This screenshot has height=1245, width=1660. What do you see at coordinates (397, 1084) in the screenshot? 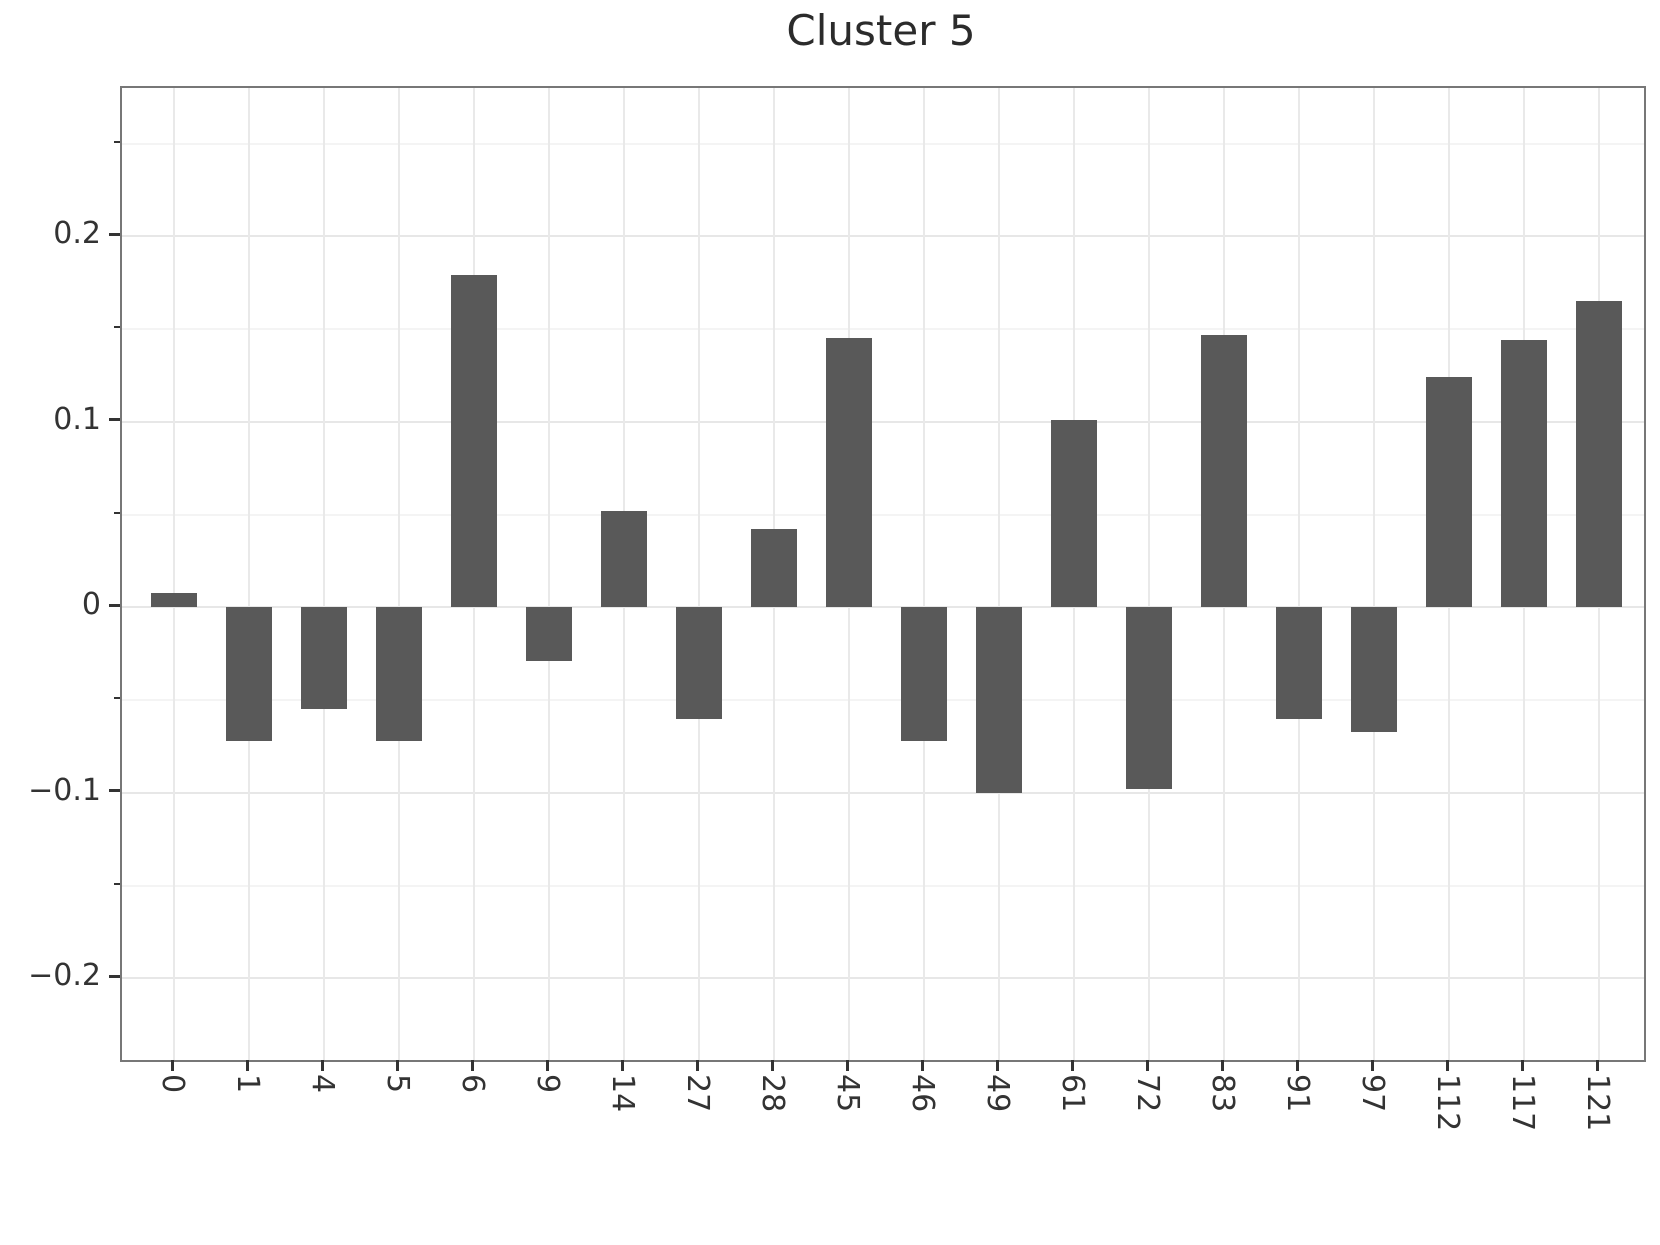
I see `x-tick-label: 5` at bounding box center [397, 1084].